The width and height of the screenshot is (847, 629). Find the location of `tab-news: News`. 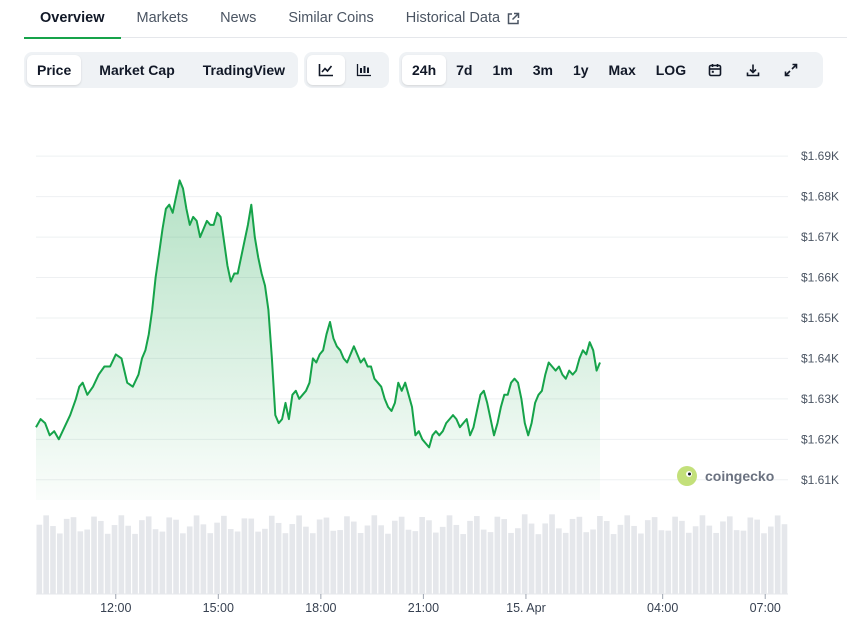

tab-news: News is located at coordinates (238, 19).